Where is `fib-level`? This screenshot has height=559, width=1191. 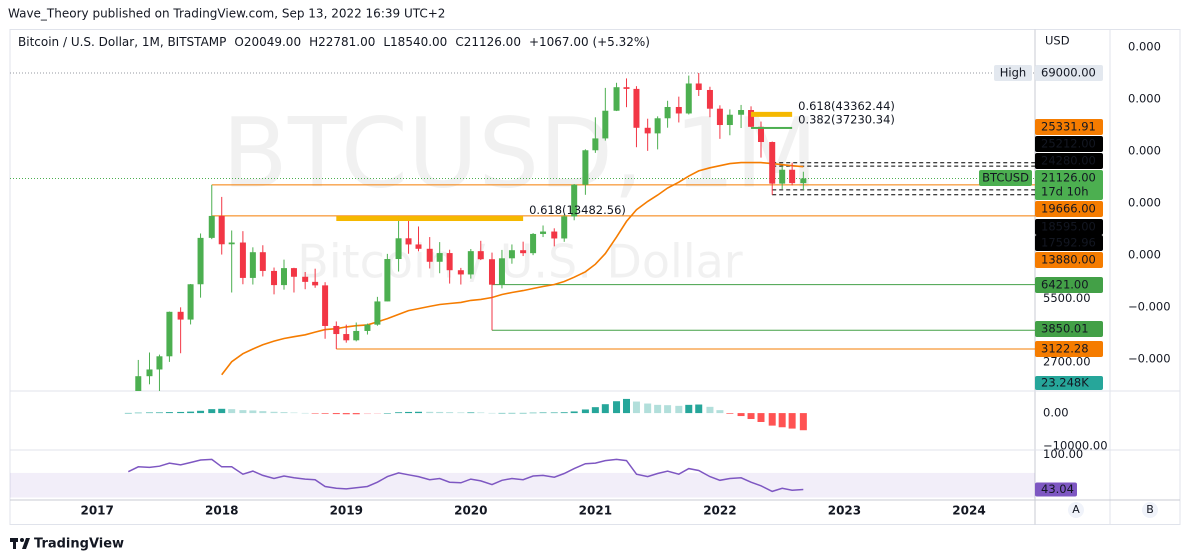 fib-level is located at coordinates (772, 114).